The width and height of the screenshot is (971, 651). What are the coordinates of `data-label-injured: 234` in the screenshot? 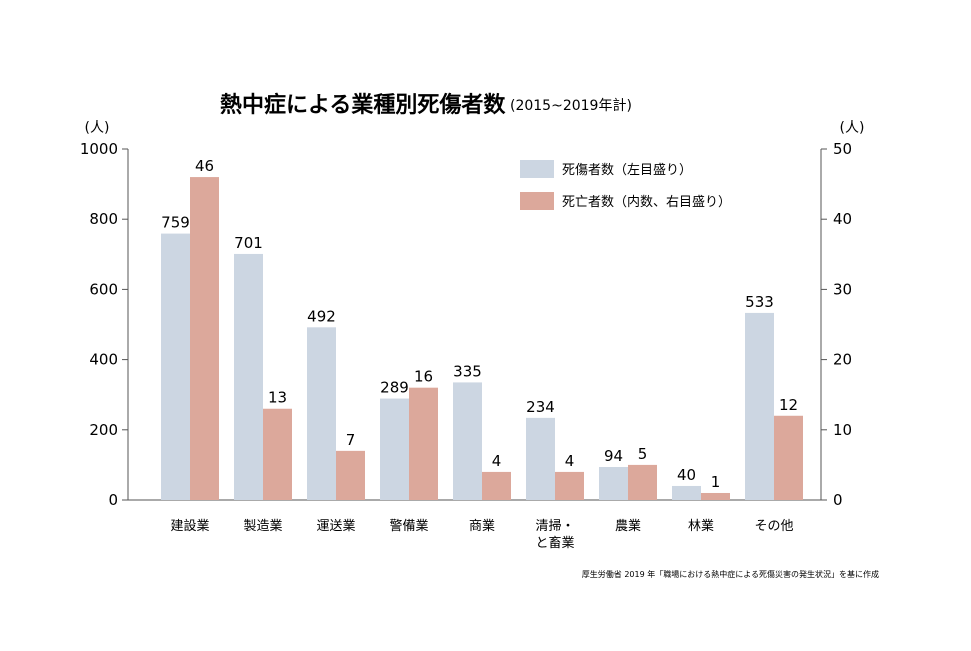 It's located at (540, 407).